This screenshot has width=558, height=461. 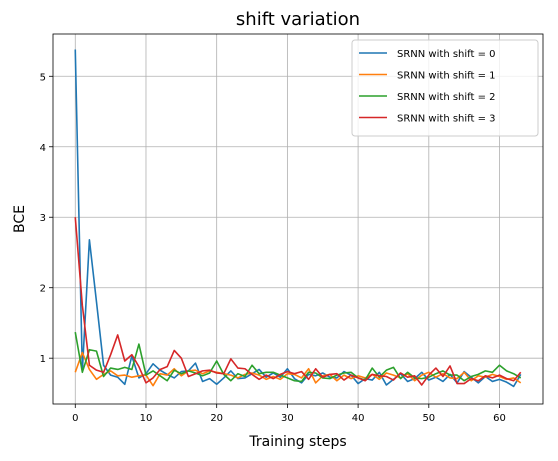 I want to click on y-tick-label: 4, so click(x=43, y=148).